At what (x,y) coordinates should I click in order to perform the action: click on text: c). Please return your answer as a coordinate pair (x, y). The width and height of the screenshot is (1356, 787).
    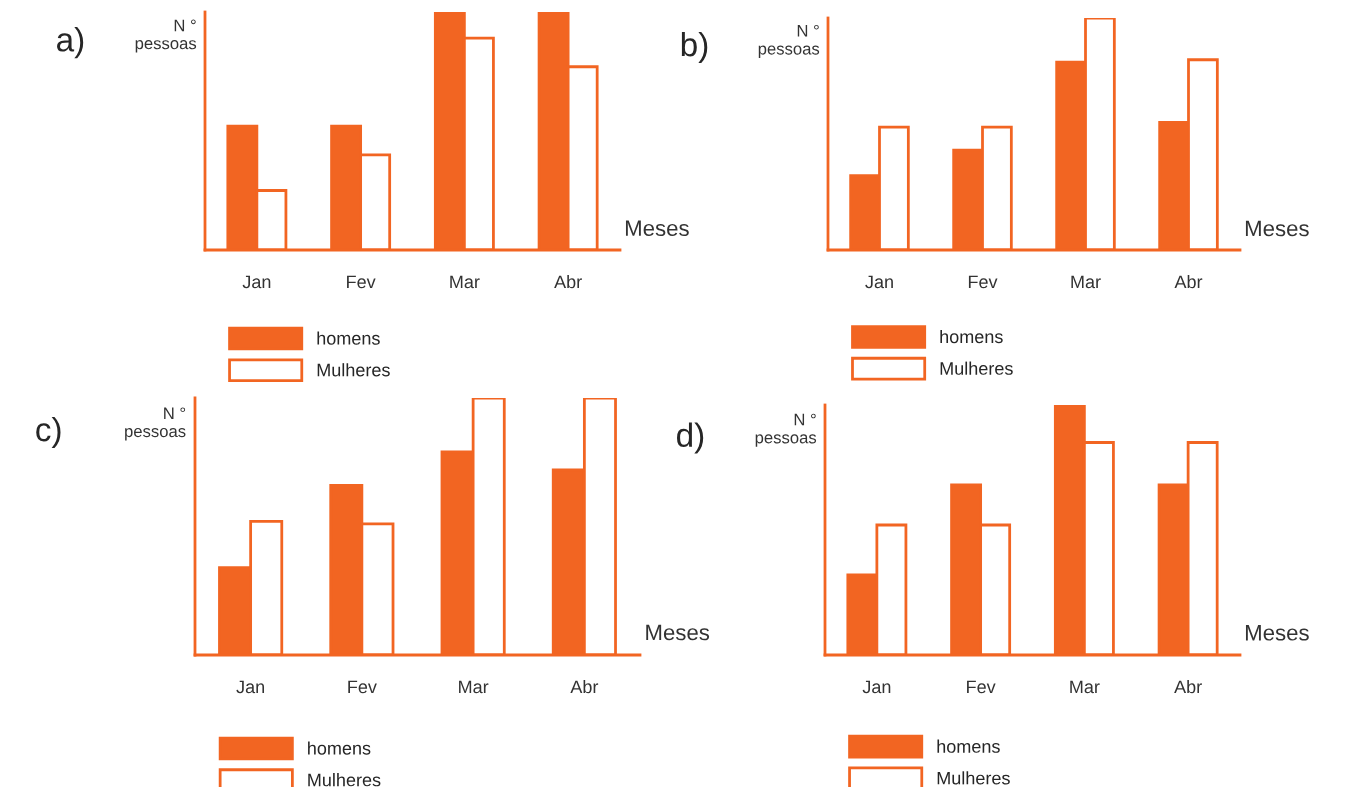
    Looking at the image, I should click on (48, 432).